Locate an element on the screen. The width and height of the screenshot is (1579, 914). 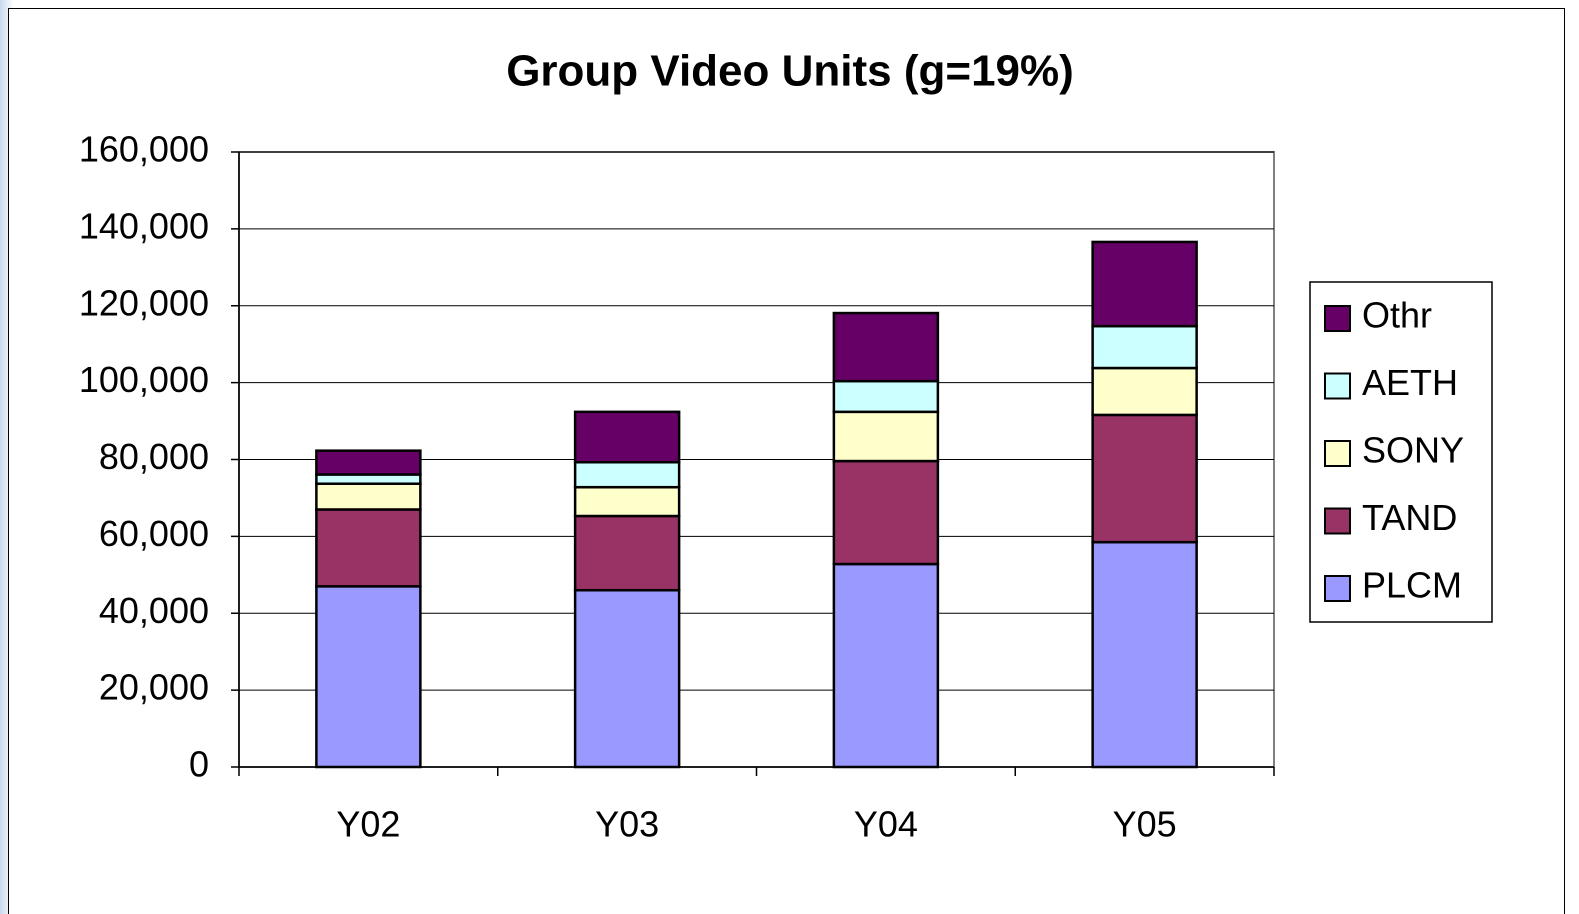
x-tick-label: Y02 is located at coordinates (368, 824).